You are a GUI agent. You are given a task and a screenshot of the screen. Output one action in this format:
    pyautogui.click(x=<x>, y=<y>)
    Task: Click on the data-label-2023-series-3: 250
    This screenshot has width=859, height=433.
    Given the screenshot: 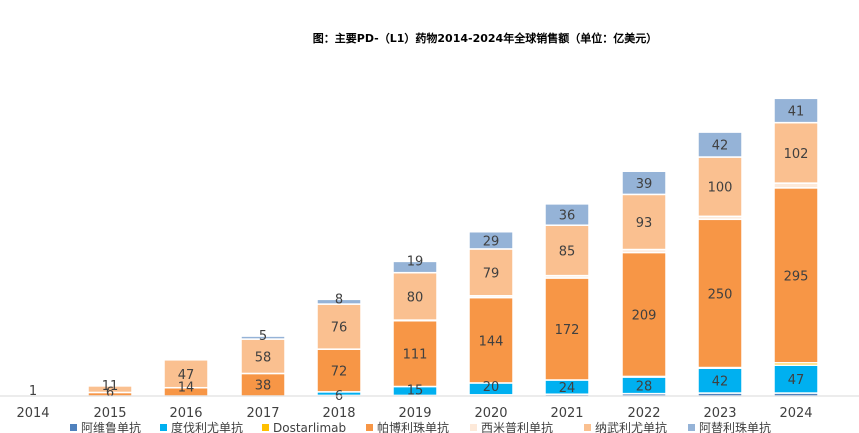 What is the action you would take?
    pyautogui.click(x=720, y=294)
    